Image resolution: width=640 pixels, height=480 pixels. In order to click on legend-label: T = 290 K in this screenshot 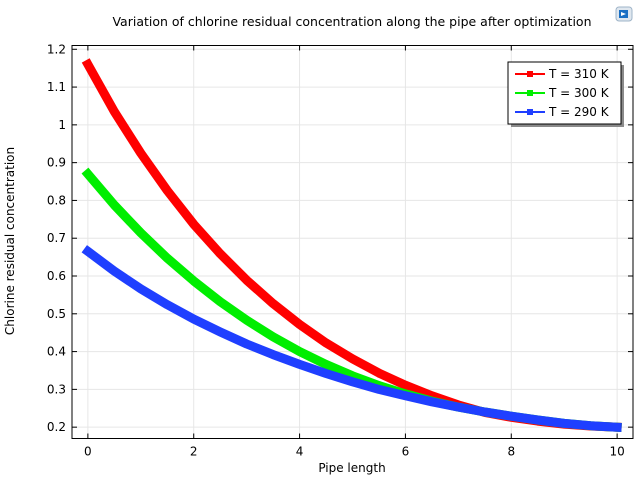, I will do `click(579, 112)`.